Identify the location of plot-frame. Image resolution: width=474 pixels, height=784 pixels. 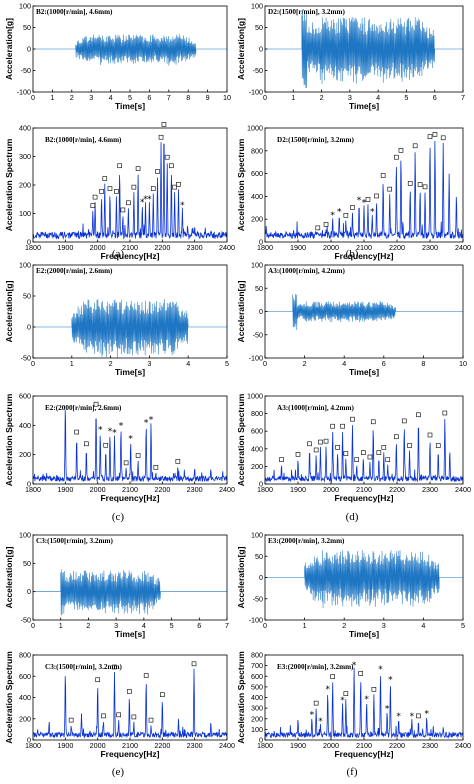
(130, 311).